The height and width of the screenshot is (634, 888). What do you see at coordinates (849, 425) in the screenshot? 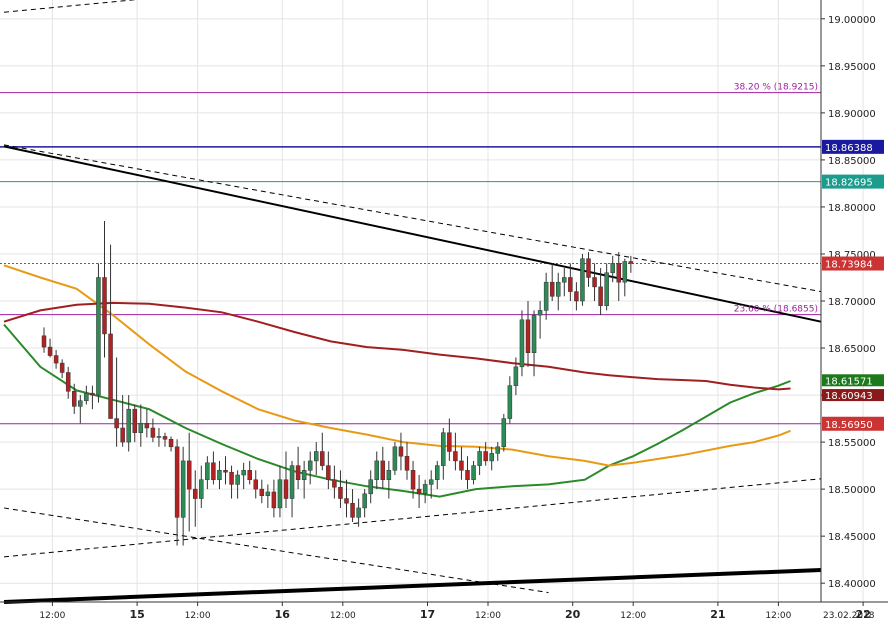
I see `red-level-badge-label: 18.56950` at bounding box center [849, 425].